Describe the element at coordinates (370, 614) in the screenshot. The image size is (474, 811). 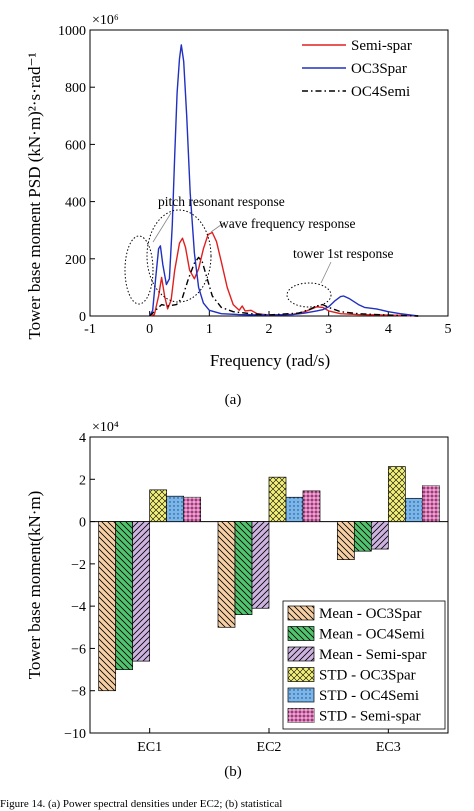
I see `moment-legend-label-0: Mean - OC3Spar` at that location.